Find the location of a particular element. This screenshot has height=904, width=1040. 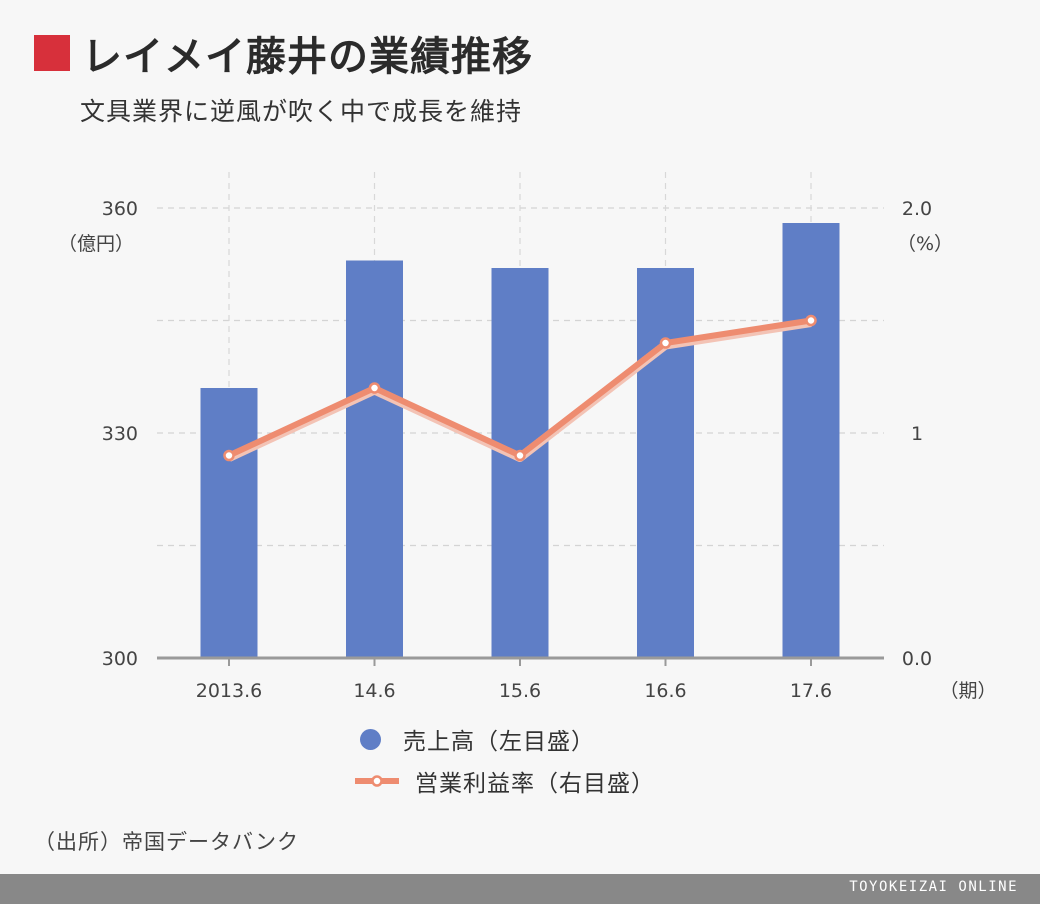

legend-line-label: 営業利益率（右目盛） is located at coordinates (535, 784).